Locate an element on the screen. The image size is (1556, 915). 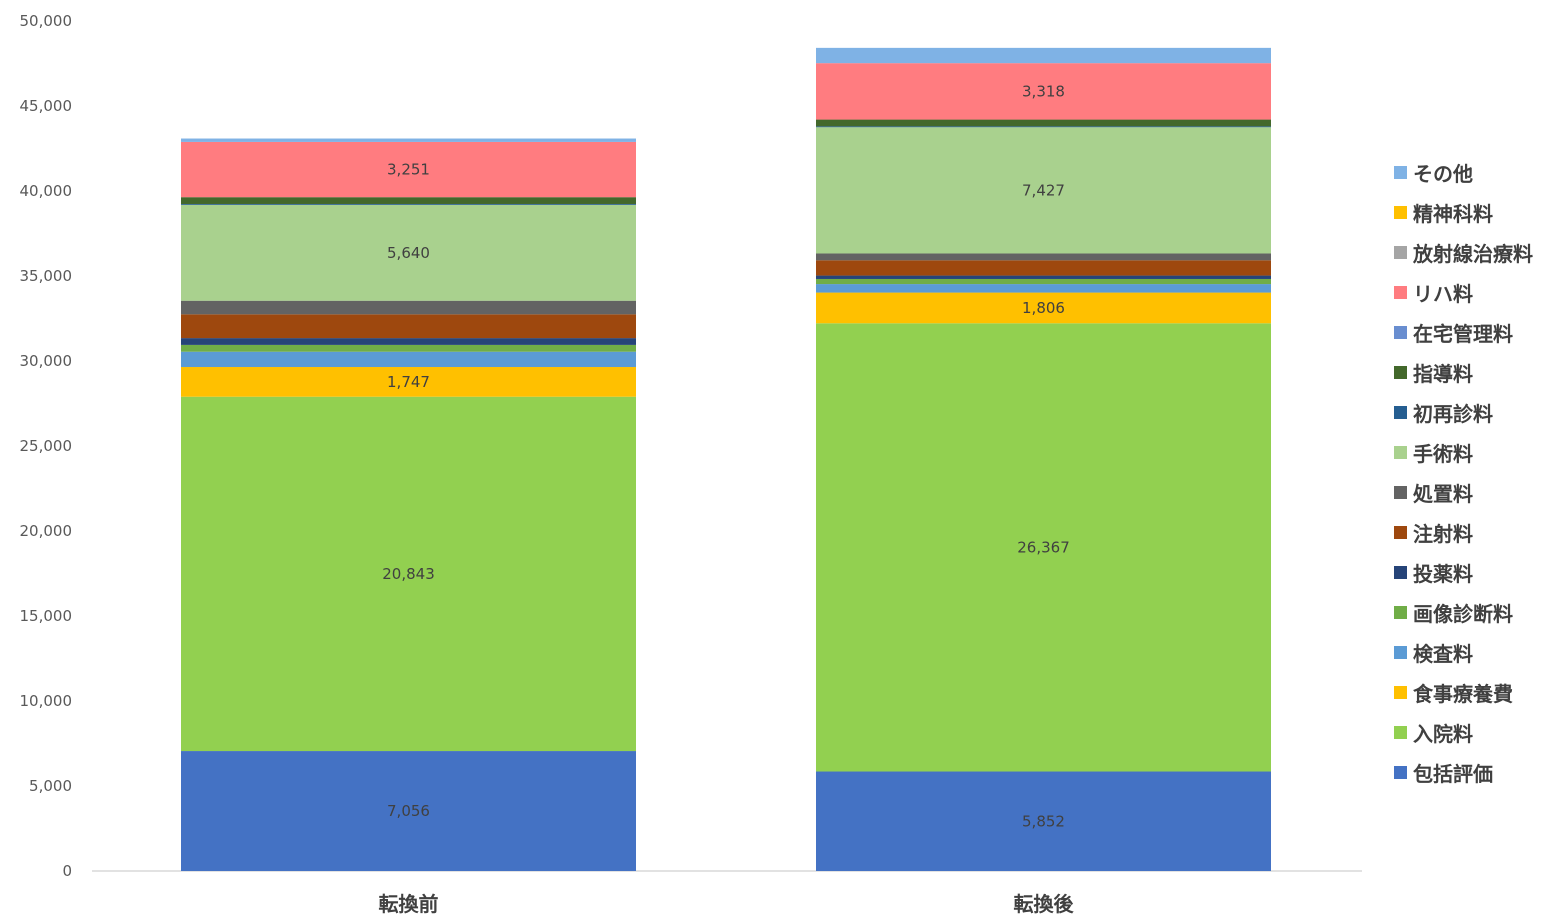
legend-item: 精神科料 is located at coordinates (1475, 212).